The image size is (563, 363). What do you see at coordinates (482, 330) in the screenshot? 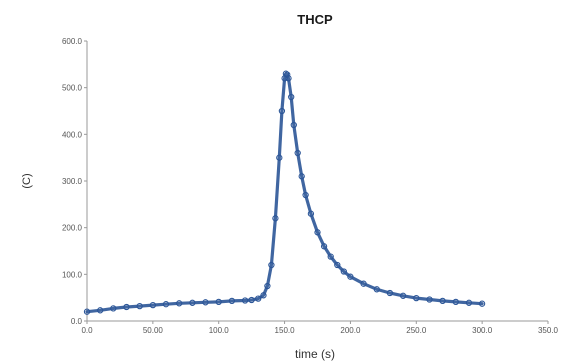
I see `x-tick-label: 300.0` at bounding box center [482, 330].